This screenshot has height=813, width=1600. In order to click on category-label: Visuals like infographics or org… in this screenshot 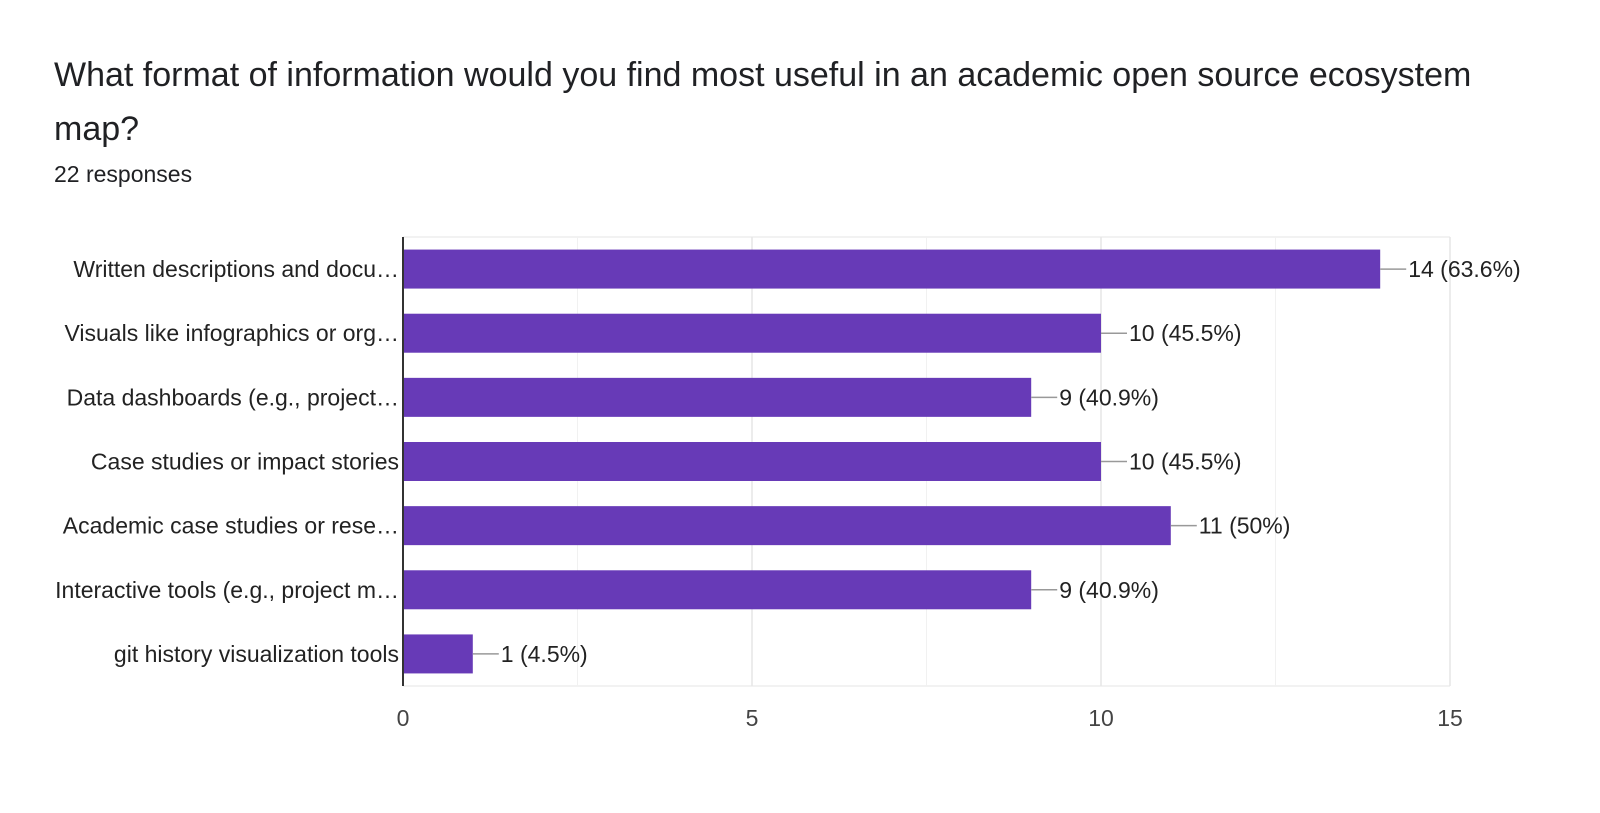, I will do `click(231, 333)`.